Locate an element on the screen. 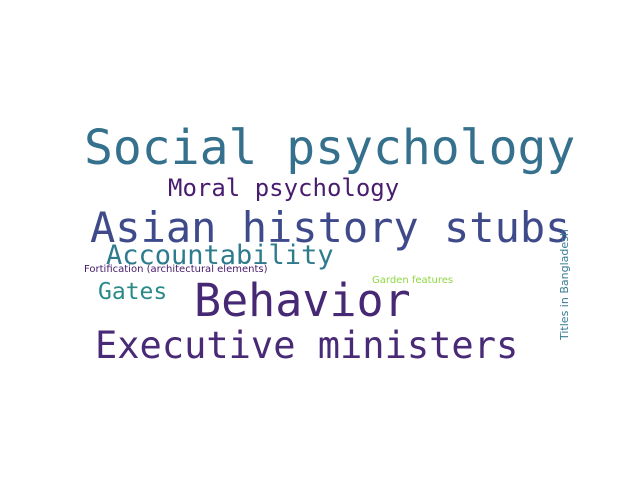 The width and height of the screenshot is (640, 480). word-garden-features: Garden features is located at coordinates (413, 280).